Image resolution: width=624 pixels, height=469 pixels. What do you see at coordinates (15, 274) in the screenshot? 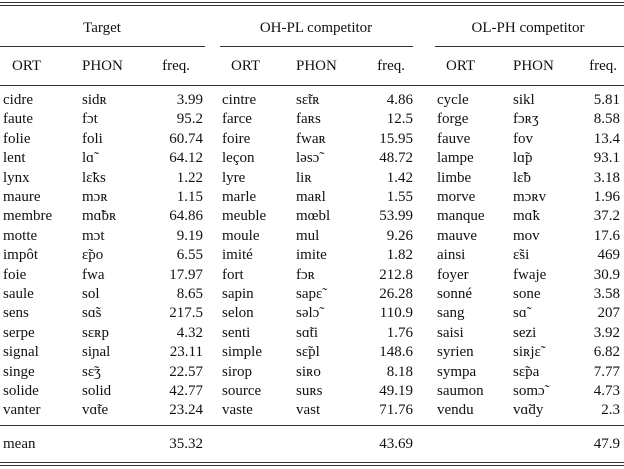
I see `cell: foie` at bounding box center [15, 274].